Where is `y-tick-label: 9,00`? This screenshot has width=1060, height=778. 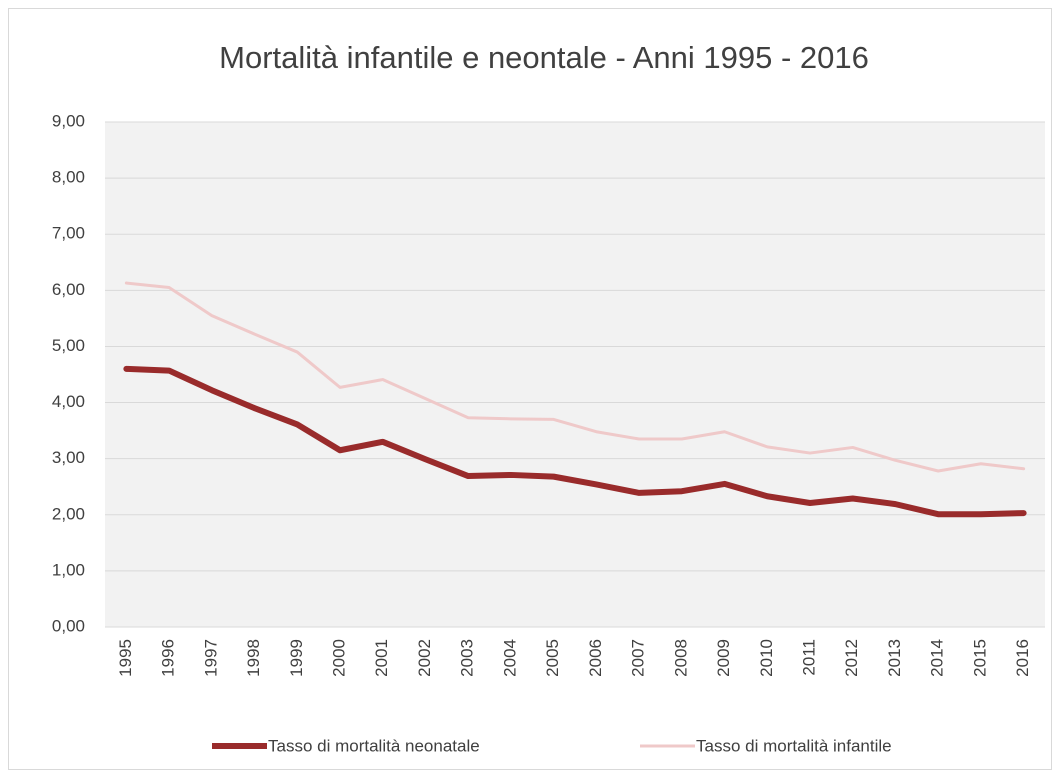 y-tick-label: 9,00 is located at coordinates (68, 120).